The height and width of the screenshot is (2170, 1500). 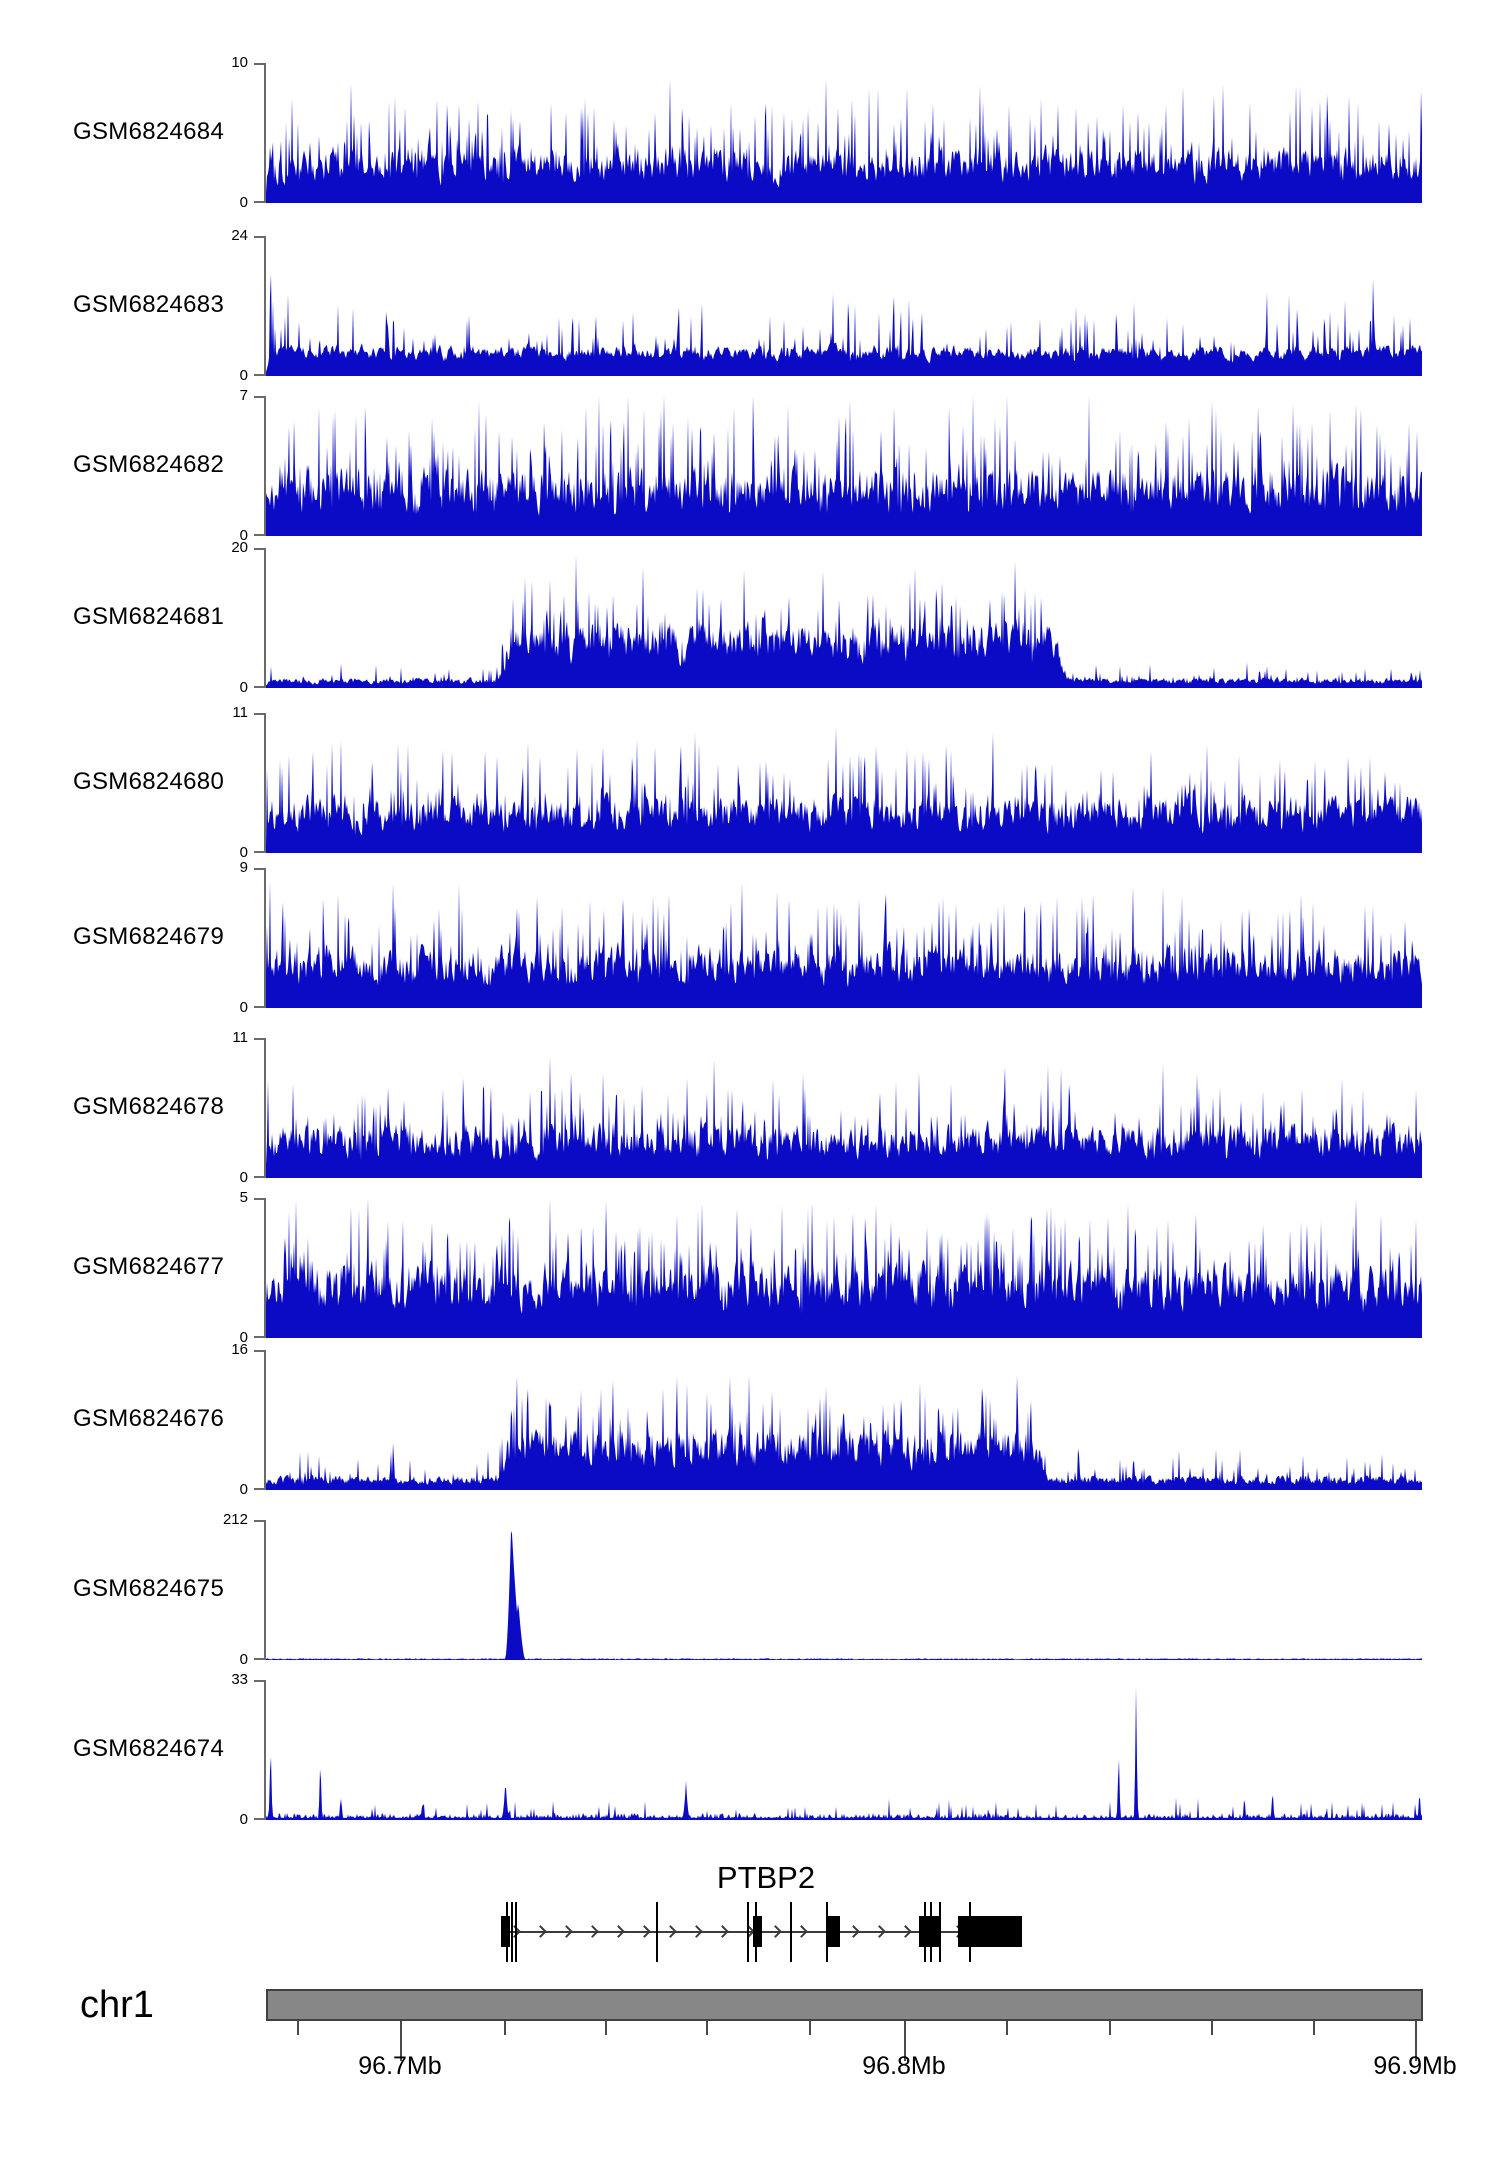 What do you see at coordinates (400, 2066) in the screenshot?
I see `axis-position-label: 96.7Mb` at bounding box center [400, 2066].